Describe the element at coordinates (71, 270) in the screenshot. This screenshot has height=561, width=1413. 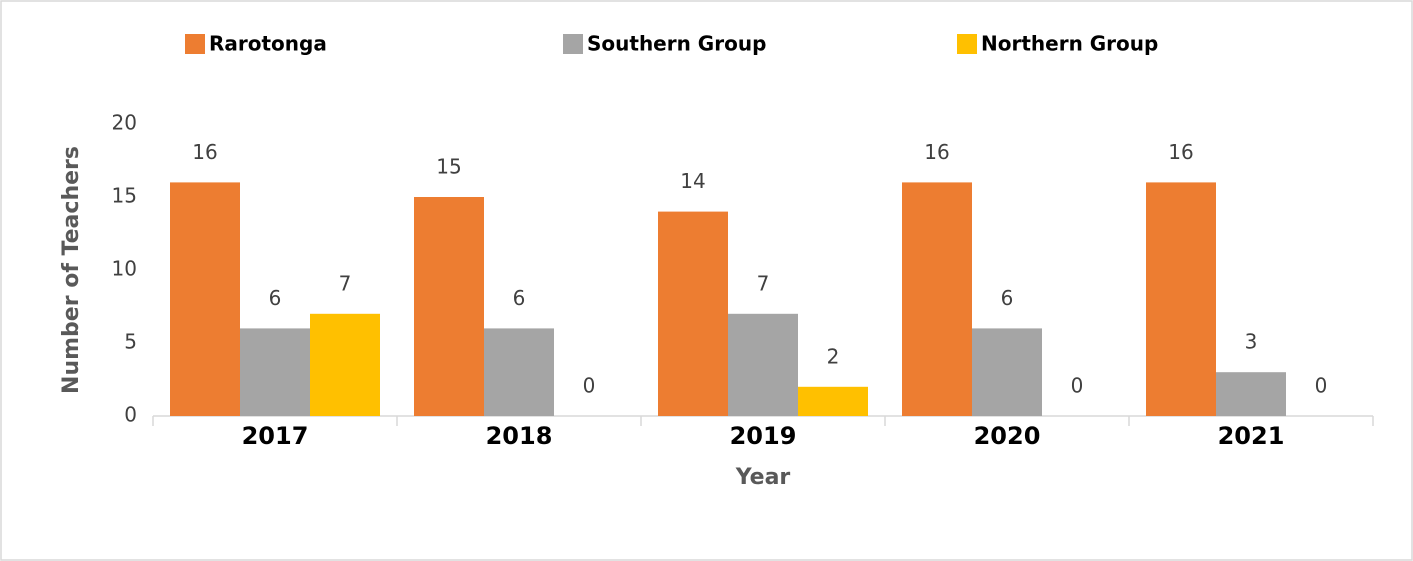
I see `y-axis-title: Number of Teachers` at that location.